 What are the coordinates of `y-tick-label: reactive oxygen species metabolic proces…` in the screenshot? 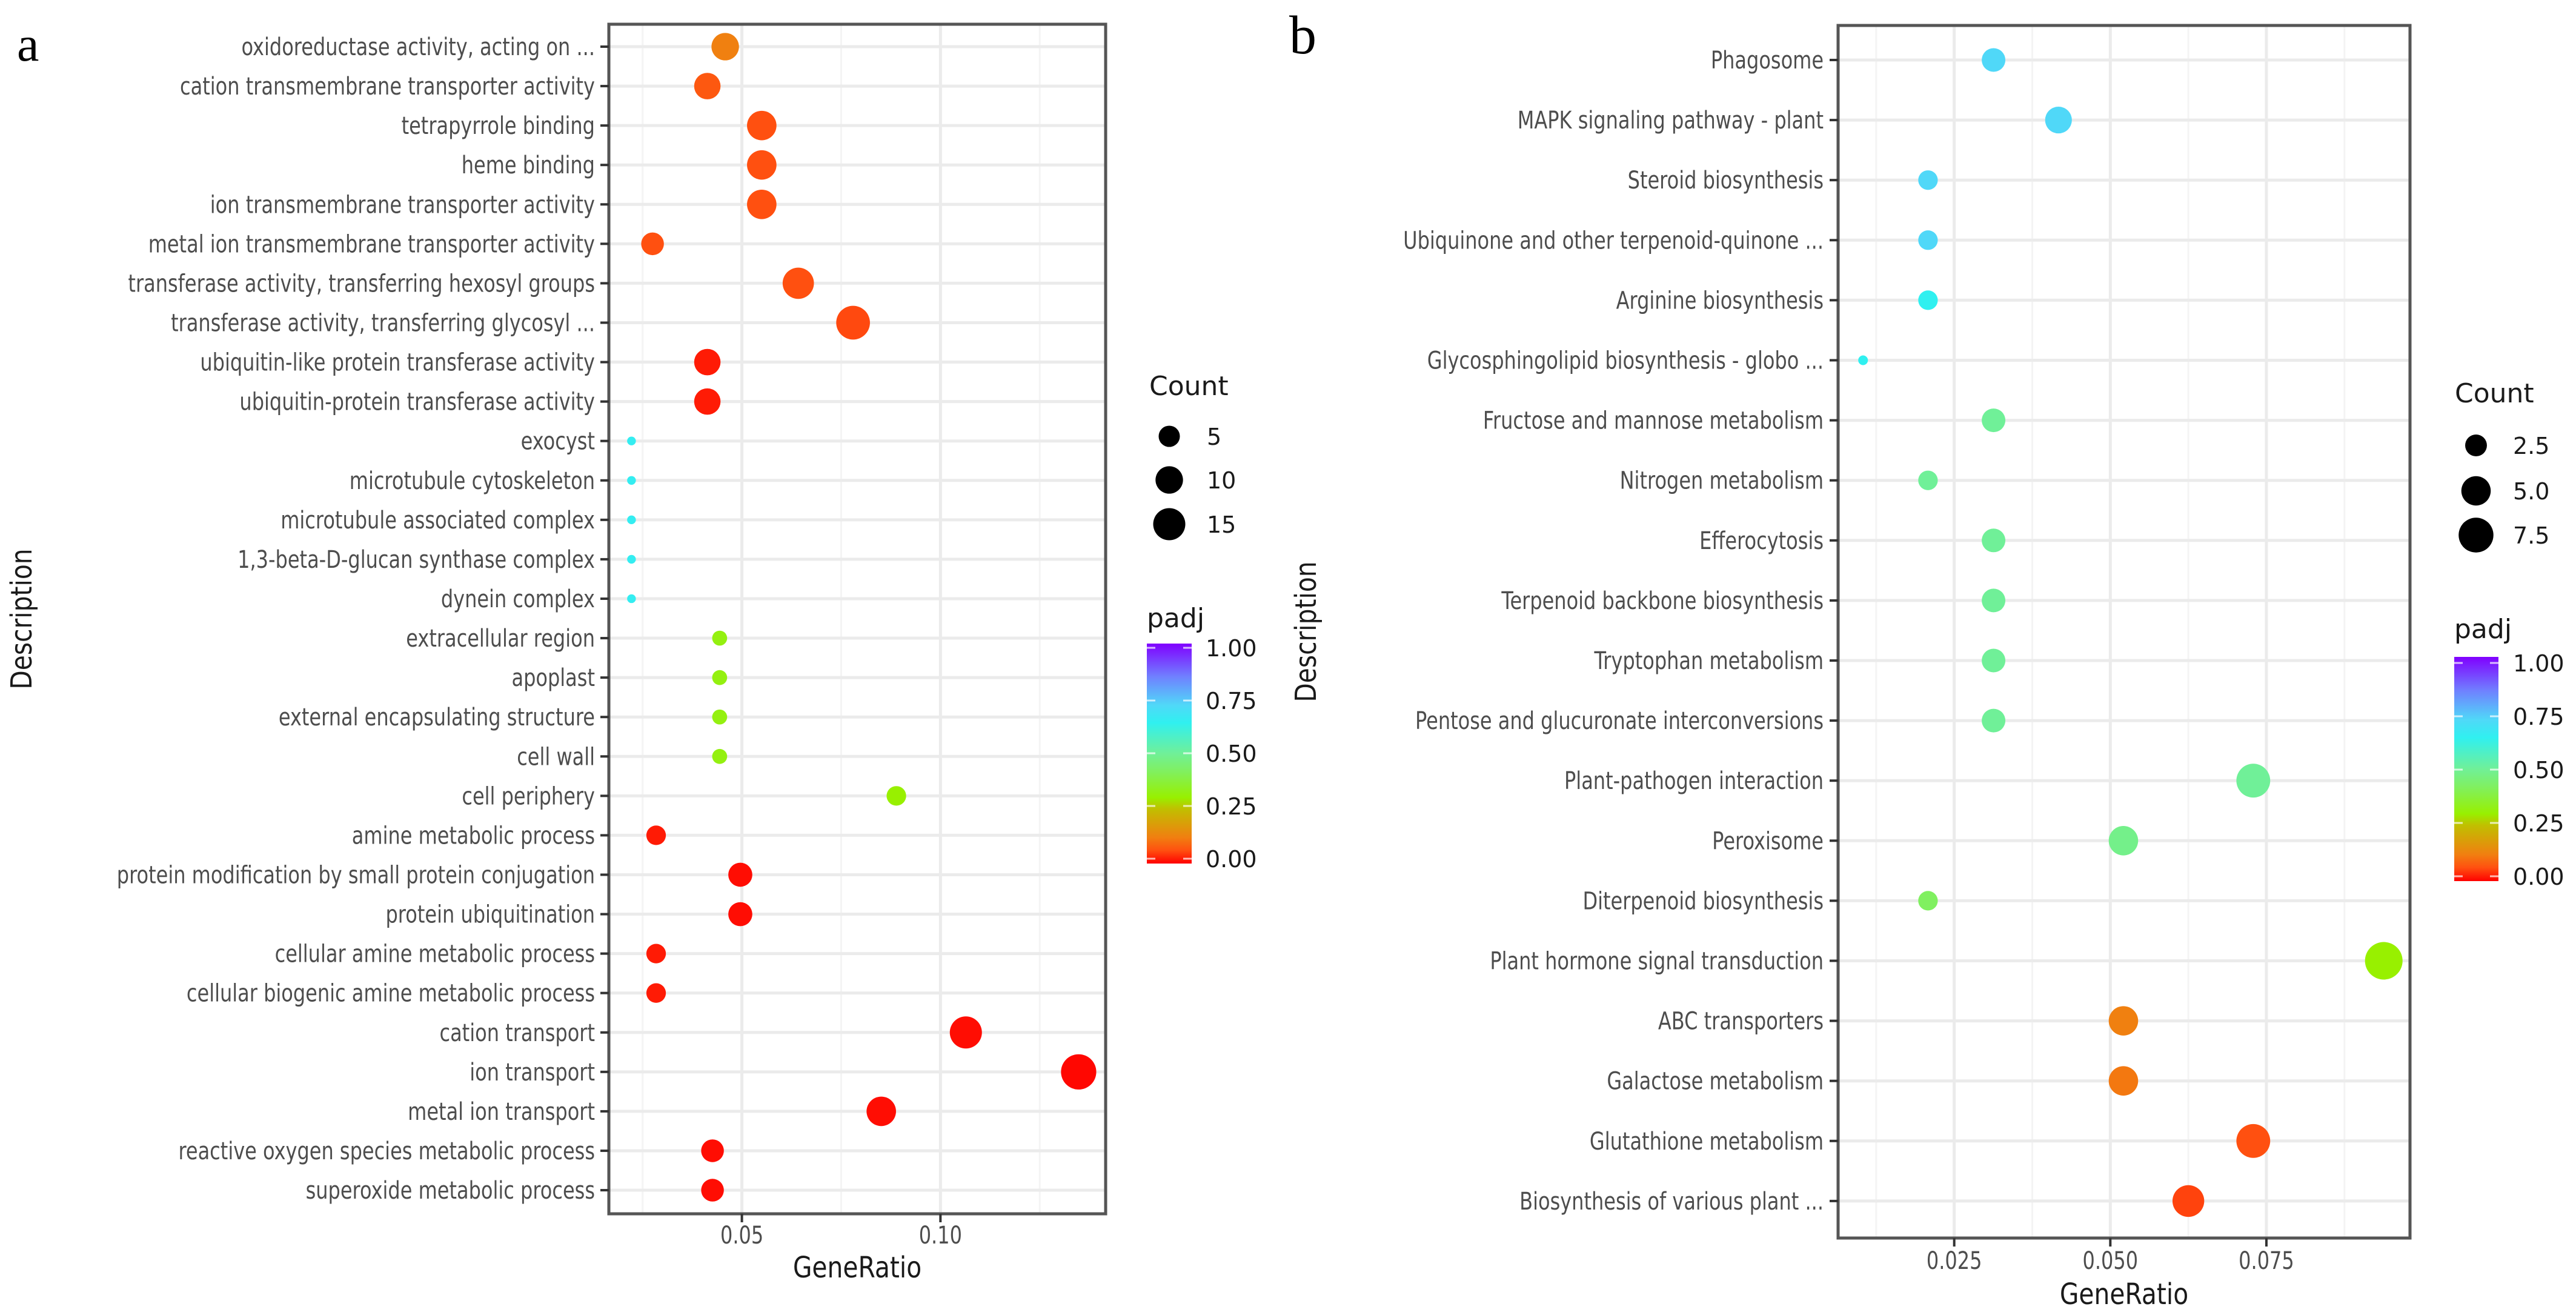 It's located at (386, 1150).